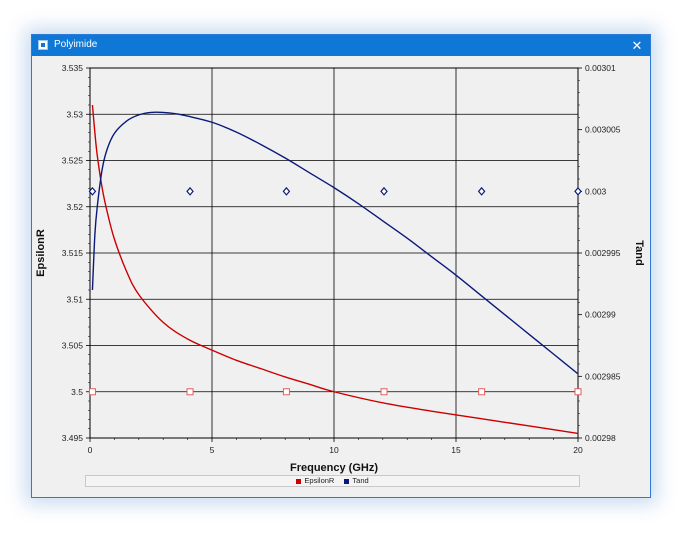  I want to click on y2-tick-label: 0.00301, so click(600, 68).